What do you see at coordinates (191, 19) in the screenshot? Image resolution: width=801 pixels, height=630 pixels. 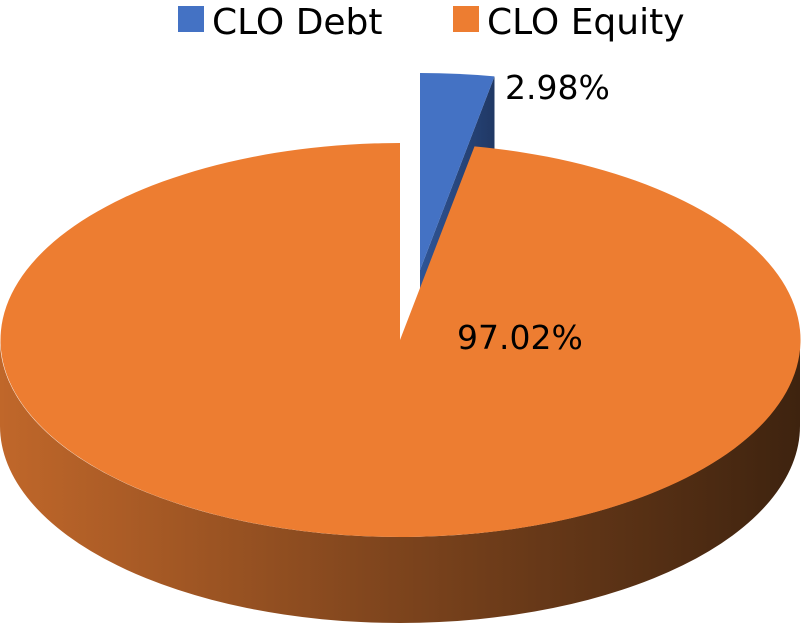 I see `legend-swatch-debt` at bounding box center [191, 19].